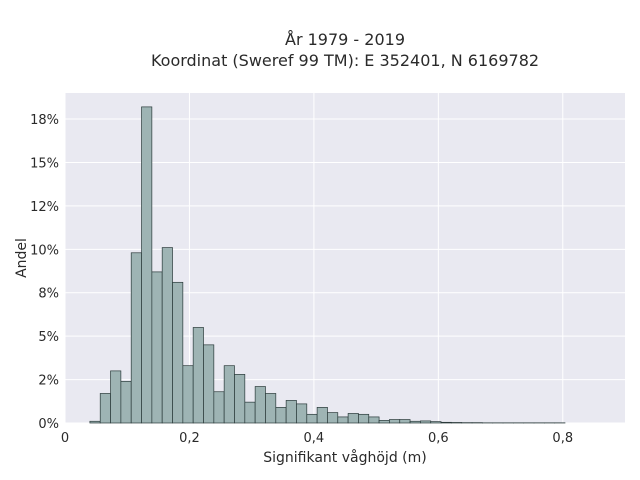  Describe the element at coordinates (314, 438) in the screenshot. I see `x-tick-label: 0,4` at that location.